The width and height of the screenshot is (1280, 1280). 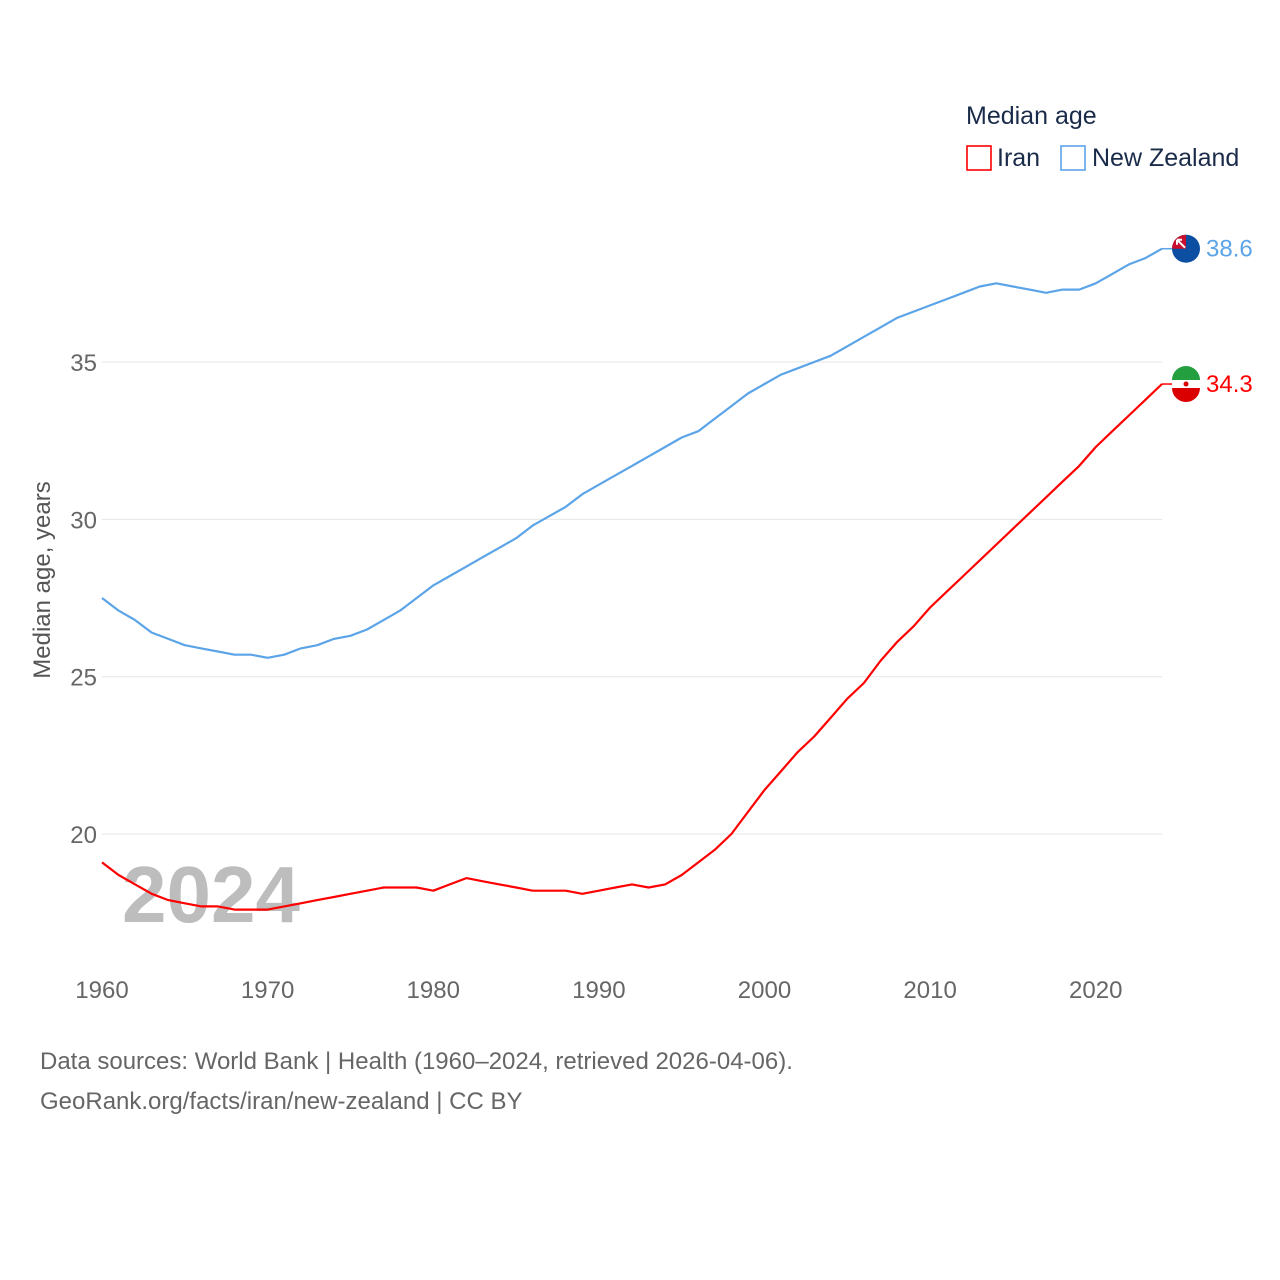 I want to click on legend-label-iran: Iran, so click(x=1018, y=158).